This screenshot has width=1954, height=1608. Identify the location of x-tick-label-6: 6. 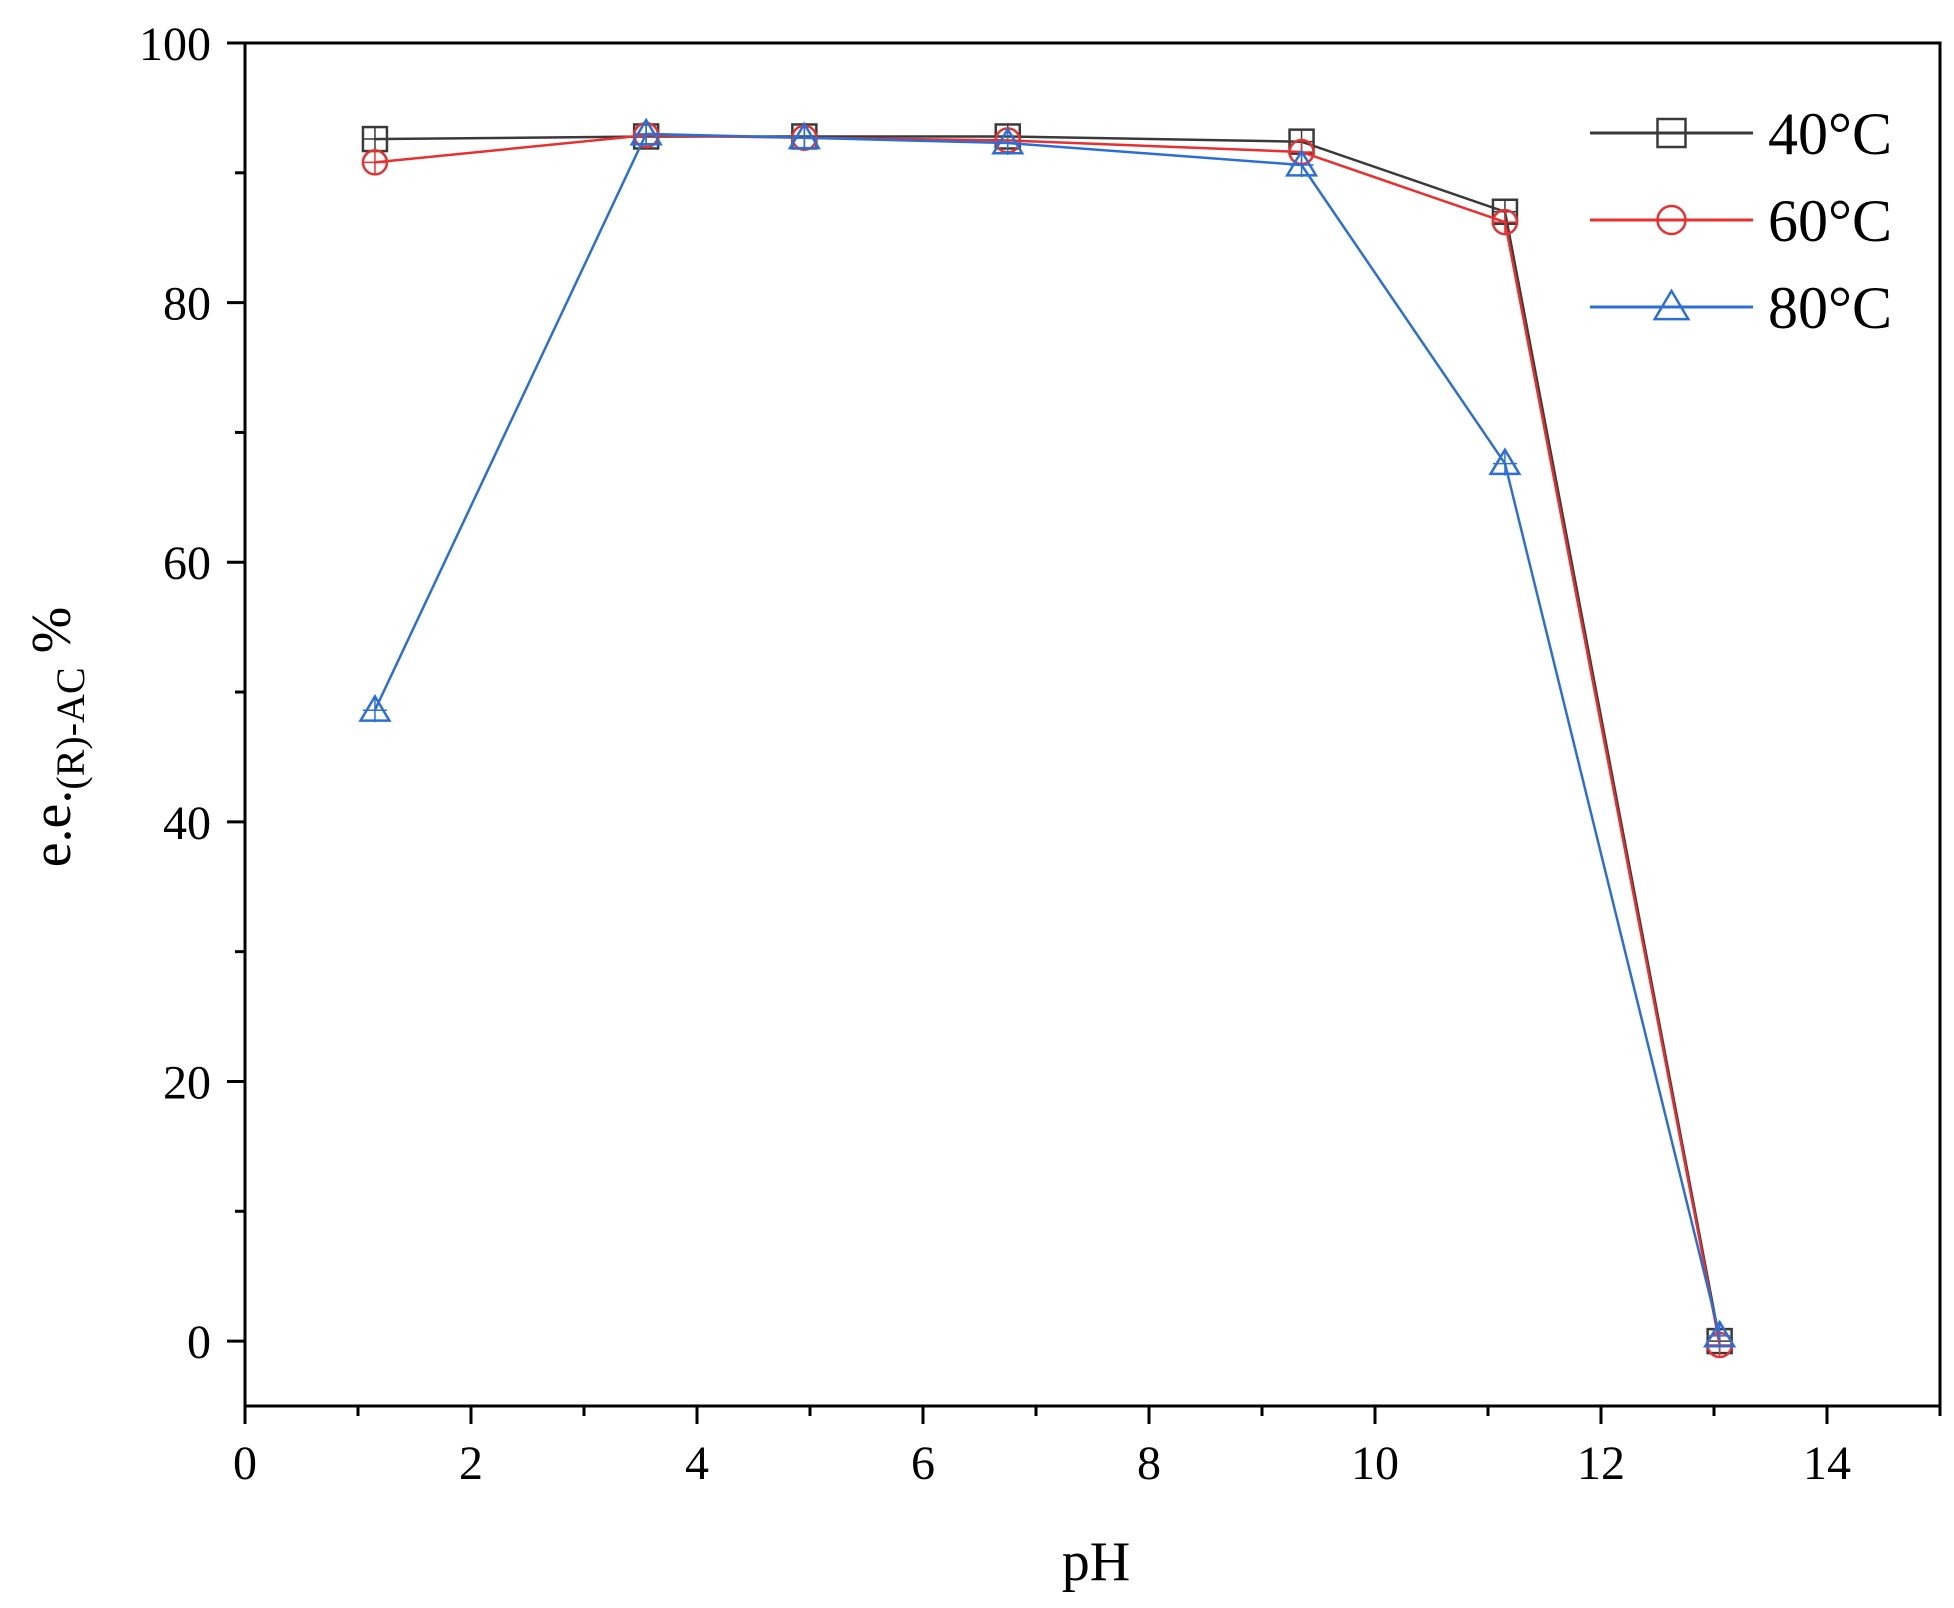
(923, 1463).